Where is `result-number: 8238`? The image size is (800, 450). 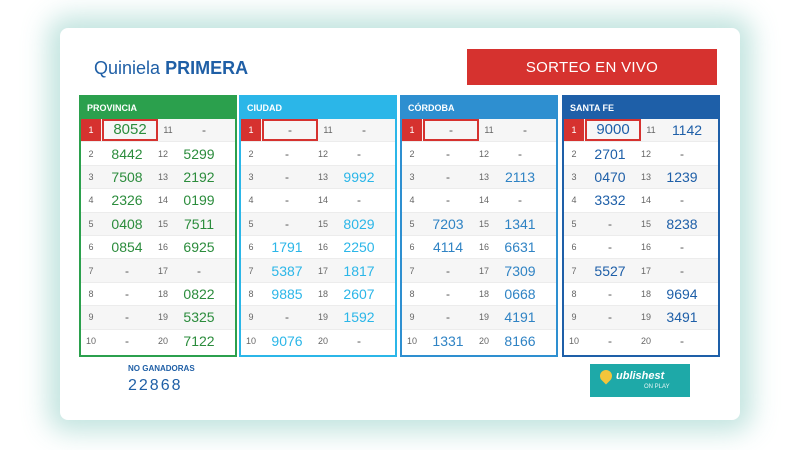 result-number: 8238 is located at coordinates (682, 223).